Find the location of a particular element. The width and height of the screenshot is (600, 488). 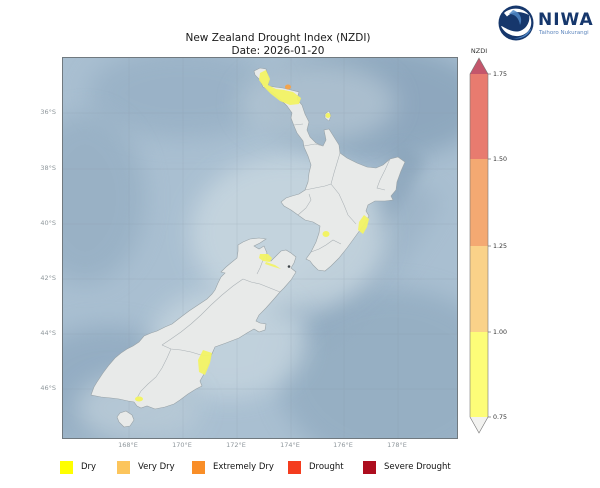

tick-1-25: 1.25 is located at coordinates (500, 246).